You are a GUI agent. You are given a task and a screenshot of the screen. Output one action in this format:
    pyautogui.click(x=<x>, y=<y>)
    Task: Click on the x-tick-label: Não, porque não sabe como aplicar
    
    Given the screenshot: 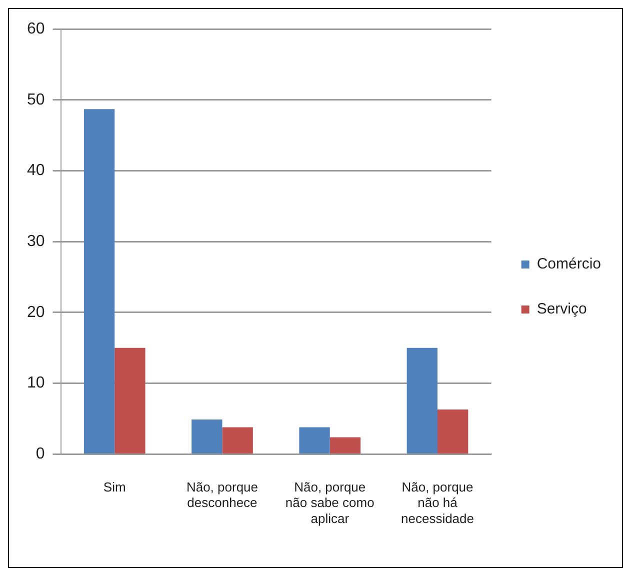 What is the action you would take?
    pyautogui.click(x=329, y=503)
    